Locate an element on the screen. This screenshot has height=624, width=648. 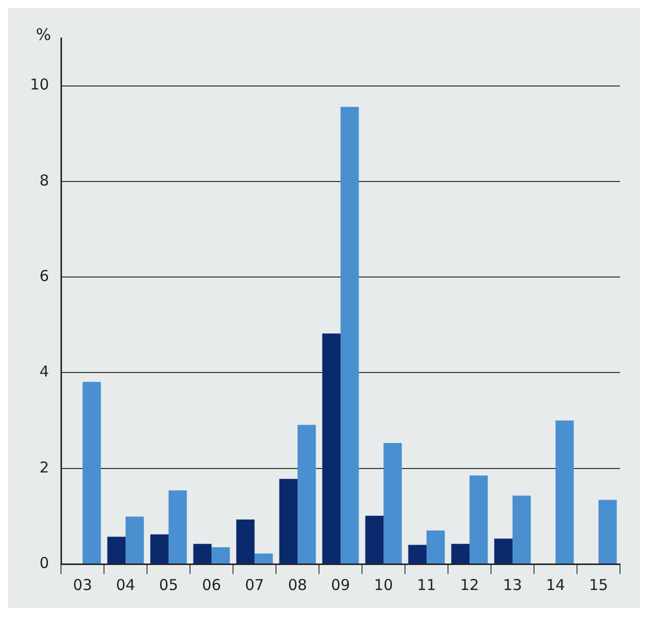
x-tick-label: 09 is located at coordinates (340, 585).